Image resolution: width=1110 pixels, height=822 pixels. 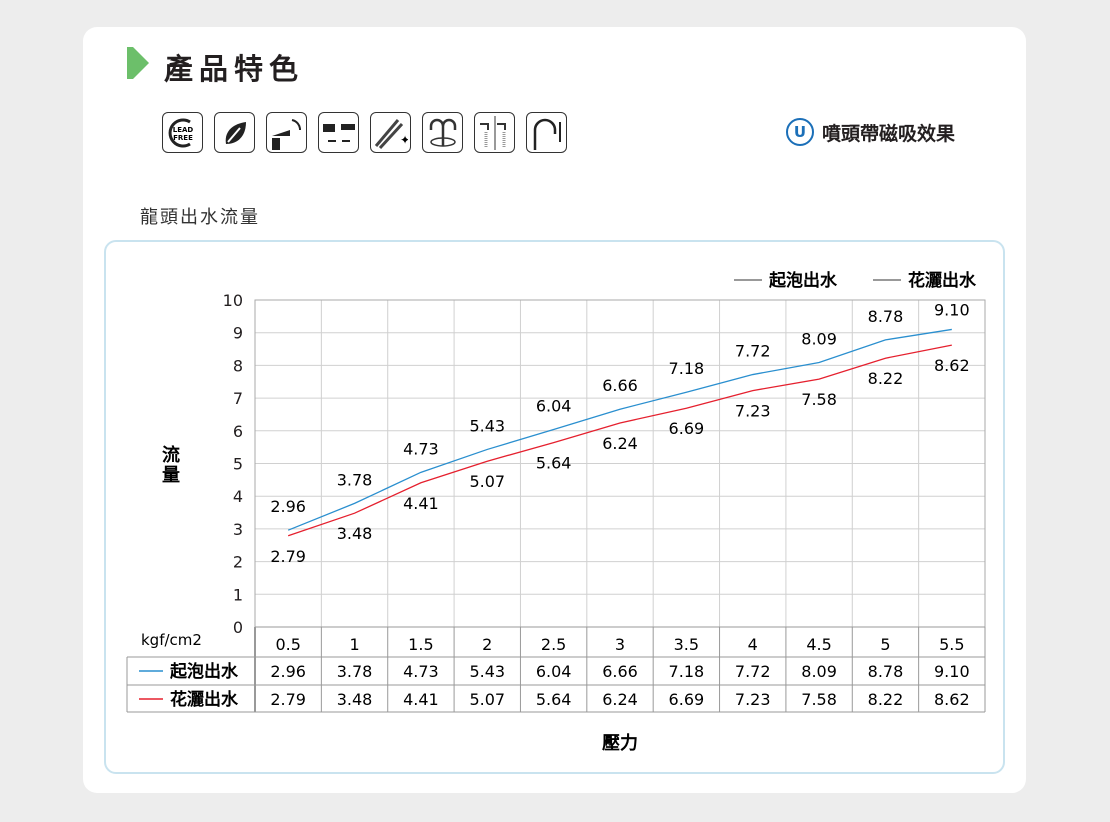 What do you see at coordinates (753, 671) in the screenshot?
I see `table-cell: 7.72` at bounding box center [753, 671].